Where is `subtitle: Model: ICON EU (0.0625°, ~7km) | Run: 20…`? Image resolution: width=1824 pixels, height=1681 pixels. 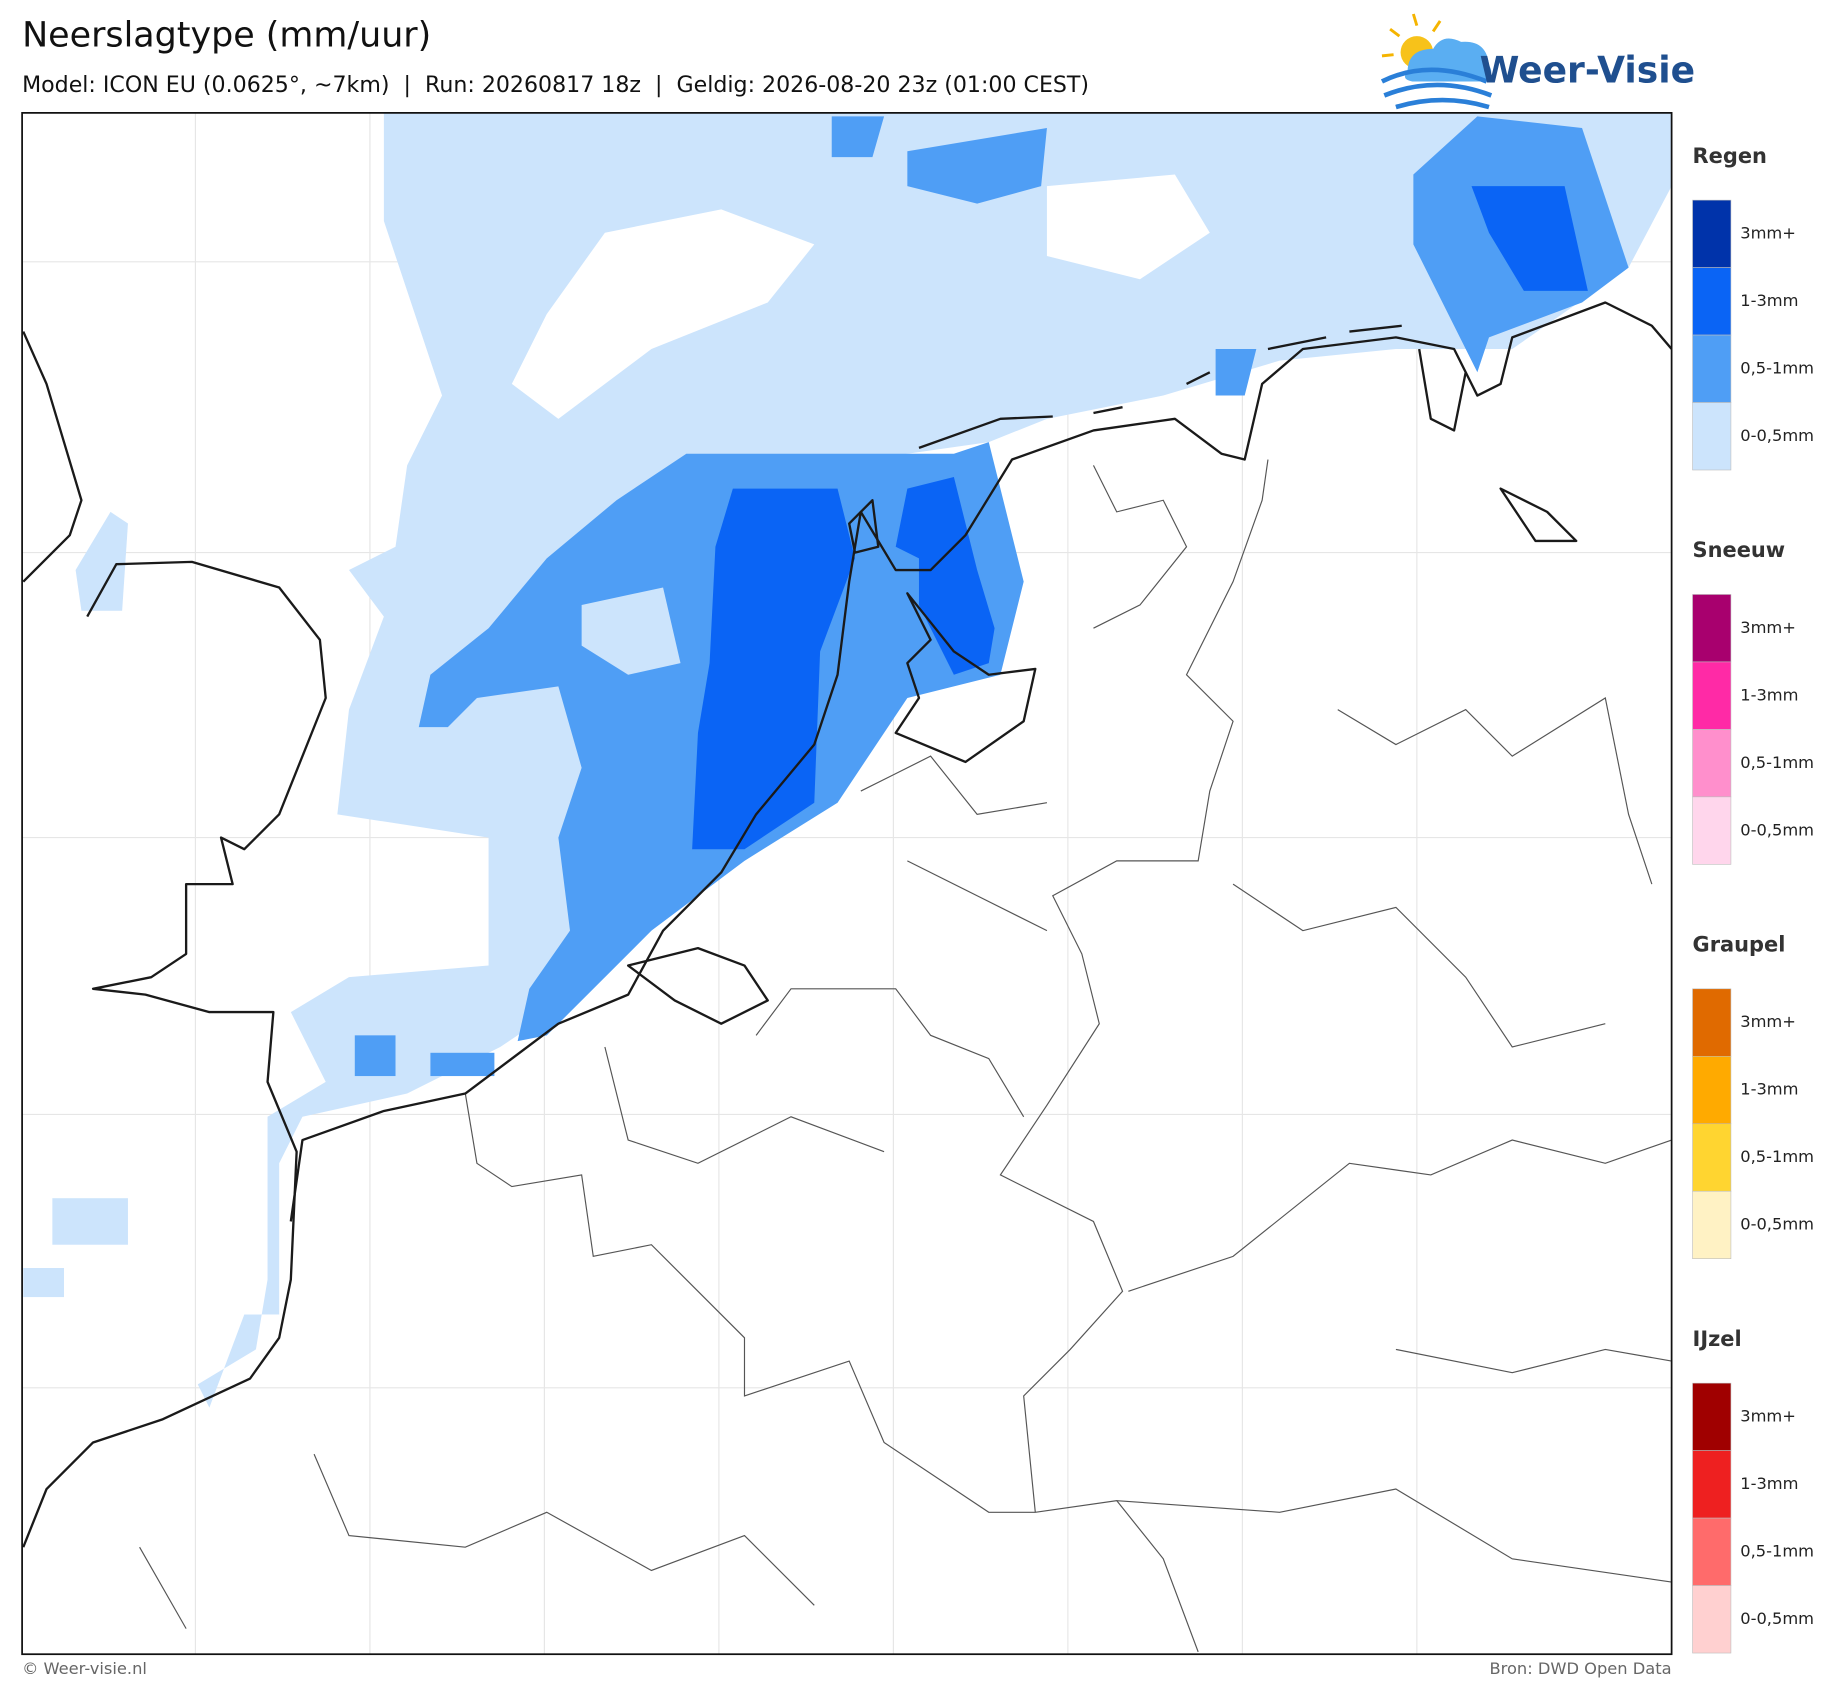 subtitle: Model: ICON EU (0.0625°, ~7km) | Run: 20… is located at coordinates (555, 85).